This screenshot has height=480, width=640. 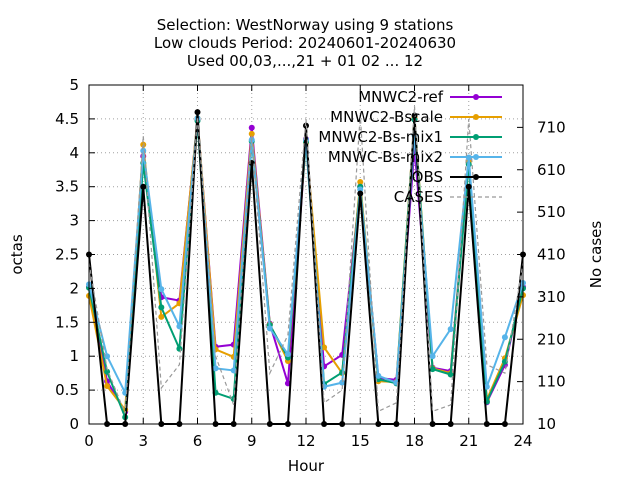 What do you see at coordinates (305, 25) in the screenshot?
I see `chart-title-line-1: Selection: WestNorway using 9 stations` at bounding box center [305, 25].